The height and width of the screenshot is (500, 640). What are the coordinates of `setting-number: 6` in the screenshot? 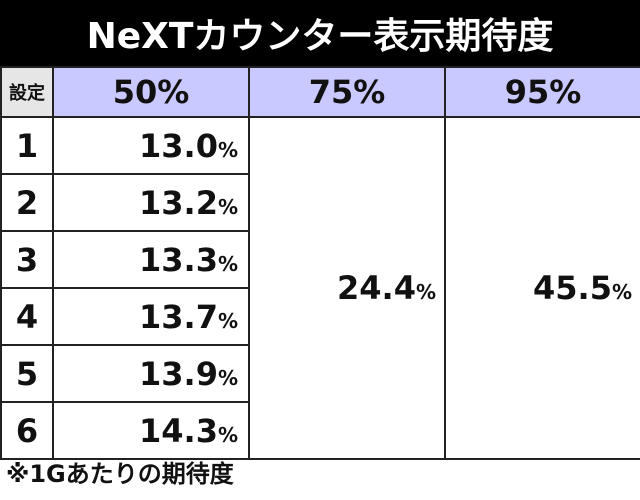 It's located at (27, 430).